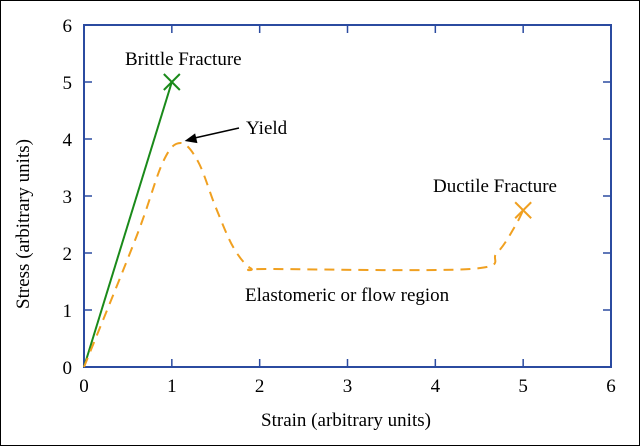 This screenshot has height=446, width=640. Describe the element at coordinates (84, 386) in the screenshot. I see `x-tick-label: 0` at that location.